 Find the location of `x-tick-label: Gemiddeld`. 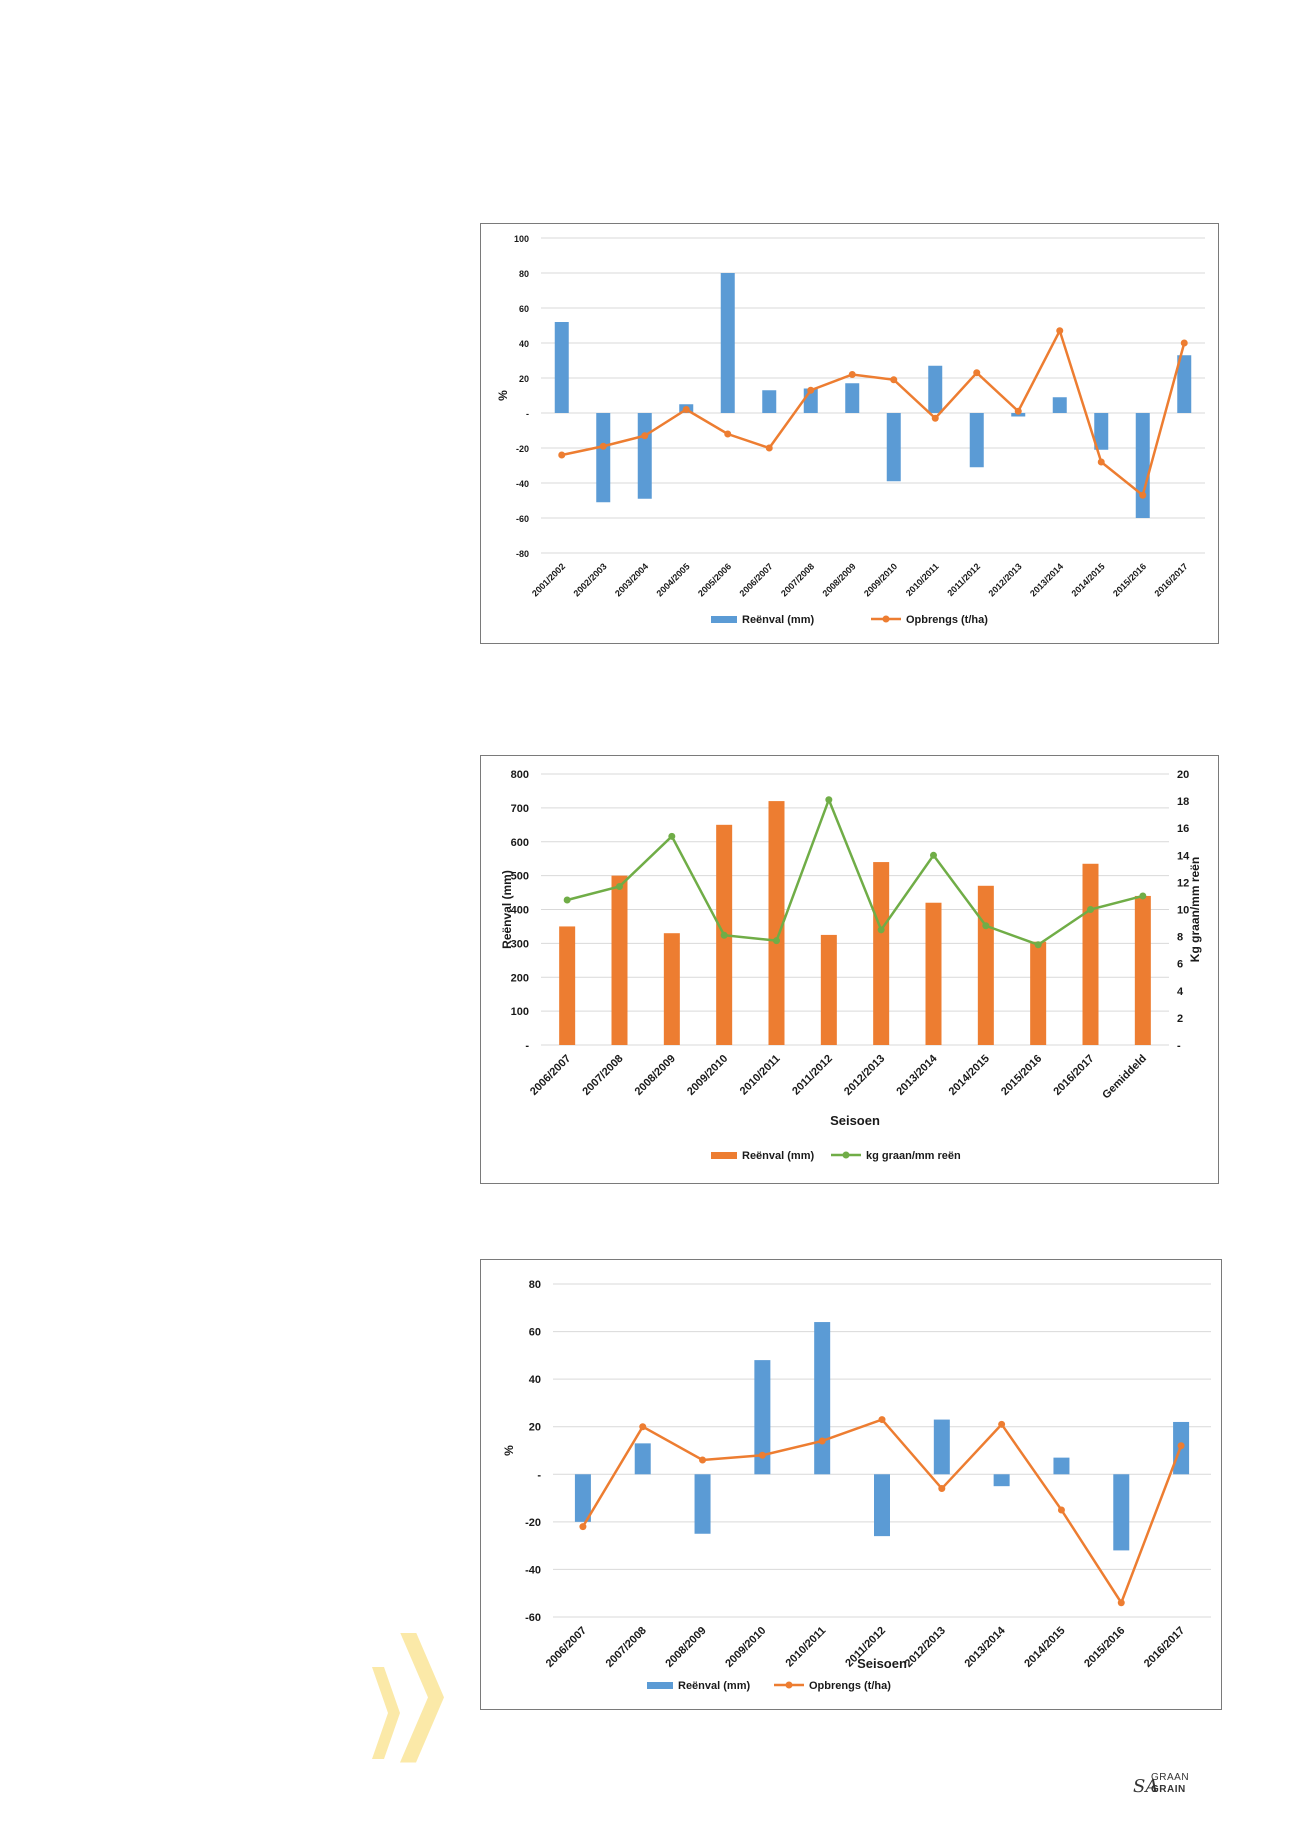

x-tick-label: Gemiddeld is located at coordinates (1124, 1077).